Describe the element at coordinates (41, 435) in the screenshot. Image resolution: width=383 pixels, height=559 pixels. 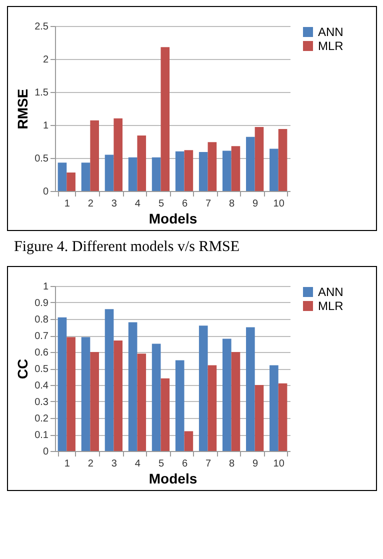
I see `y-tick-label: 0.1` at that location.